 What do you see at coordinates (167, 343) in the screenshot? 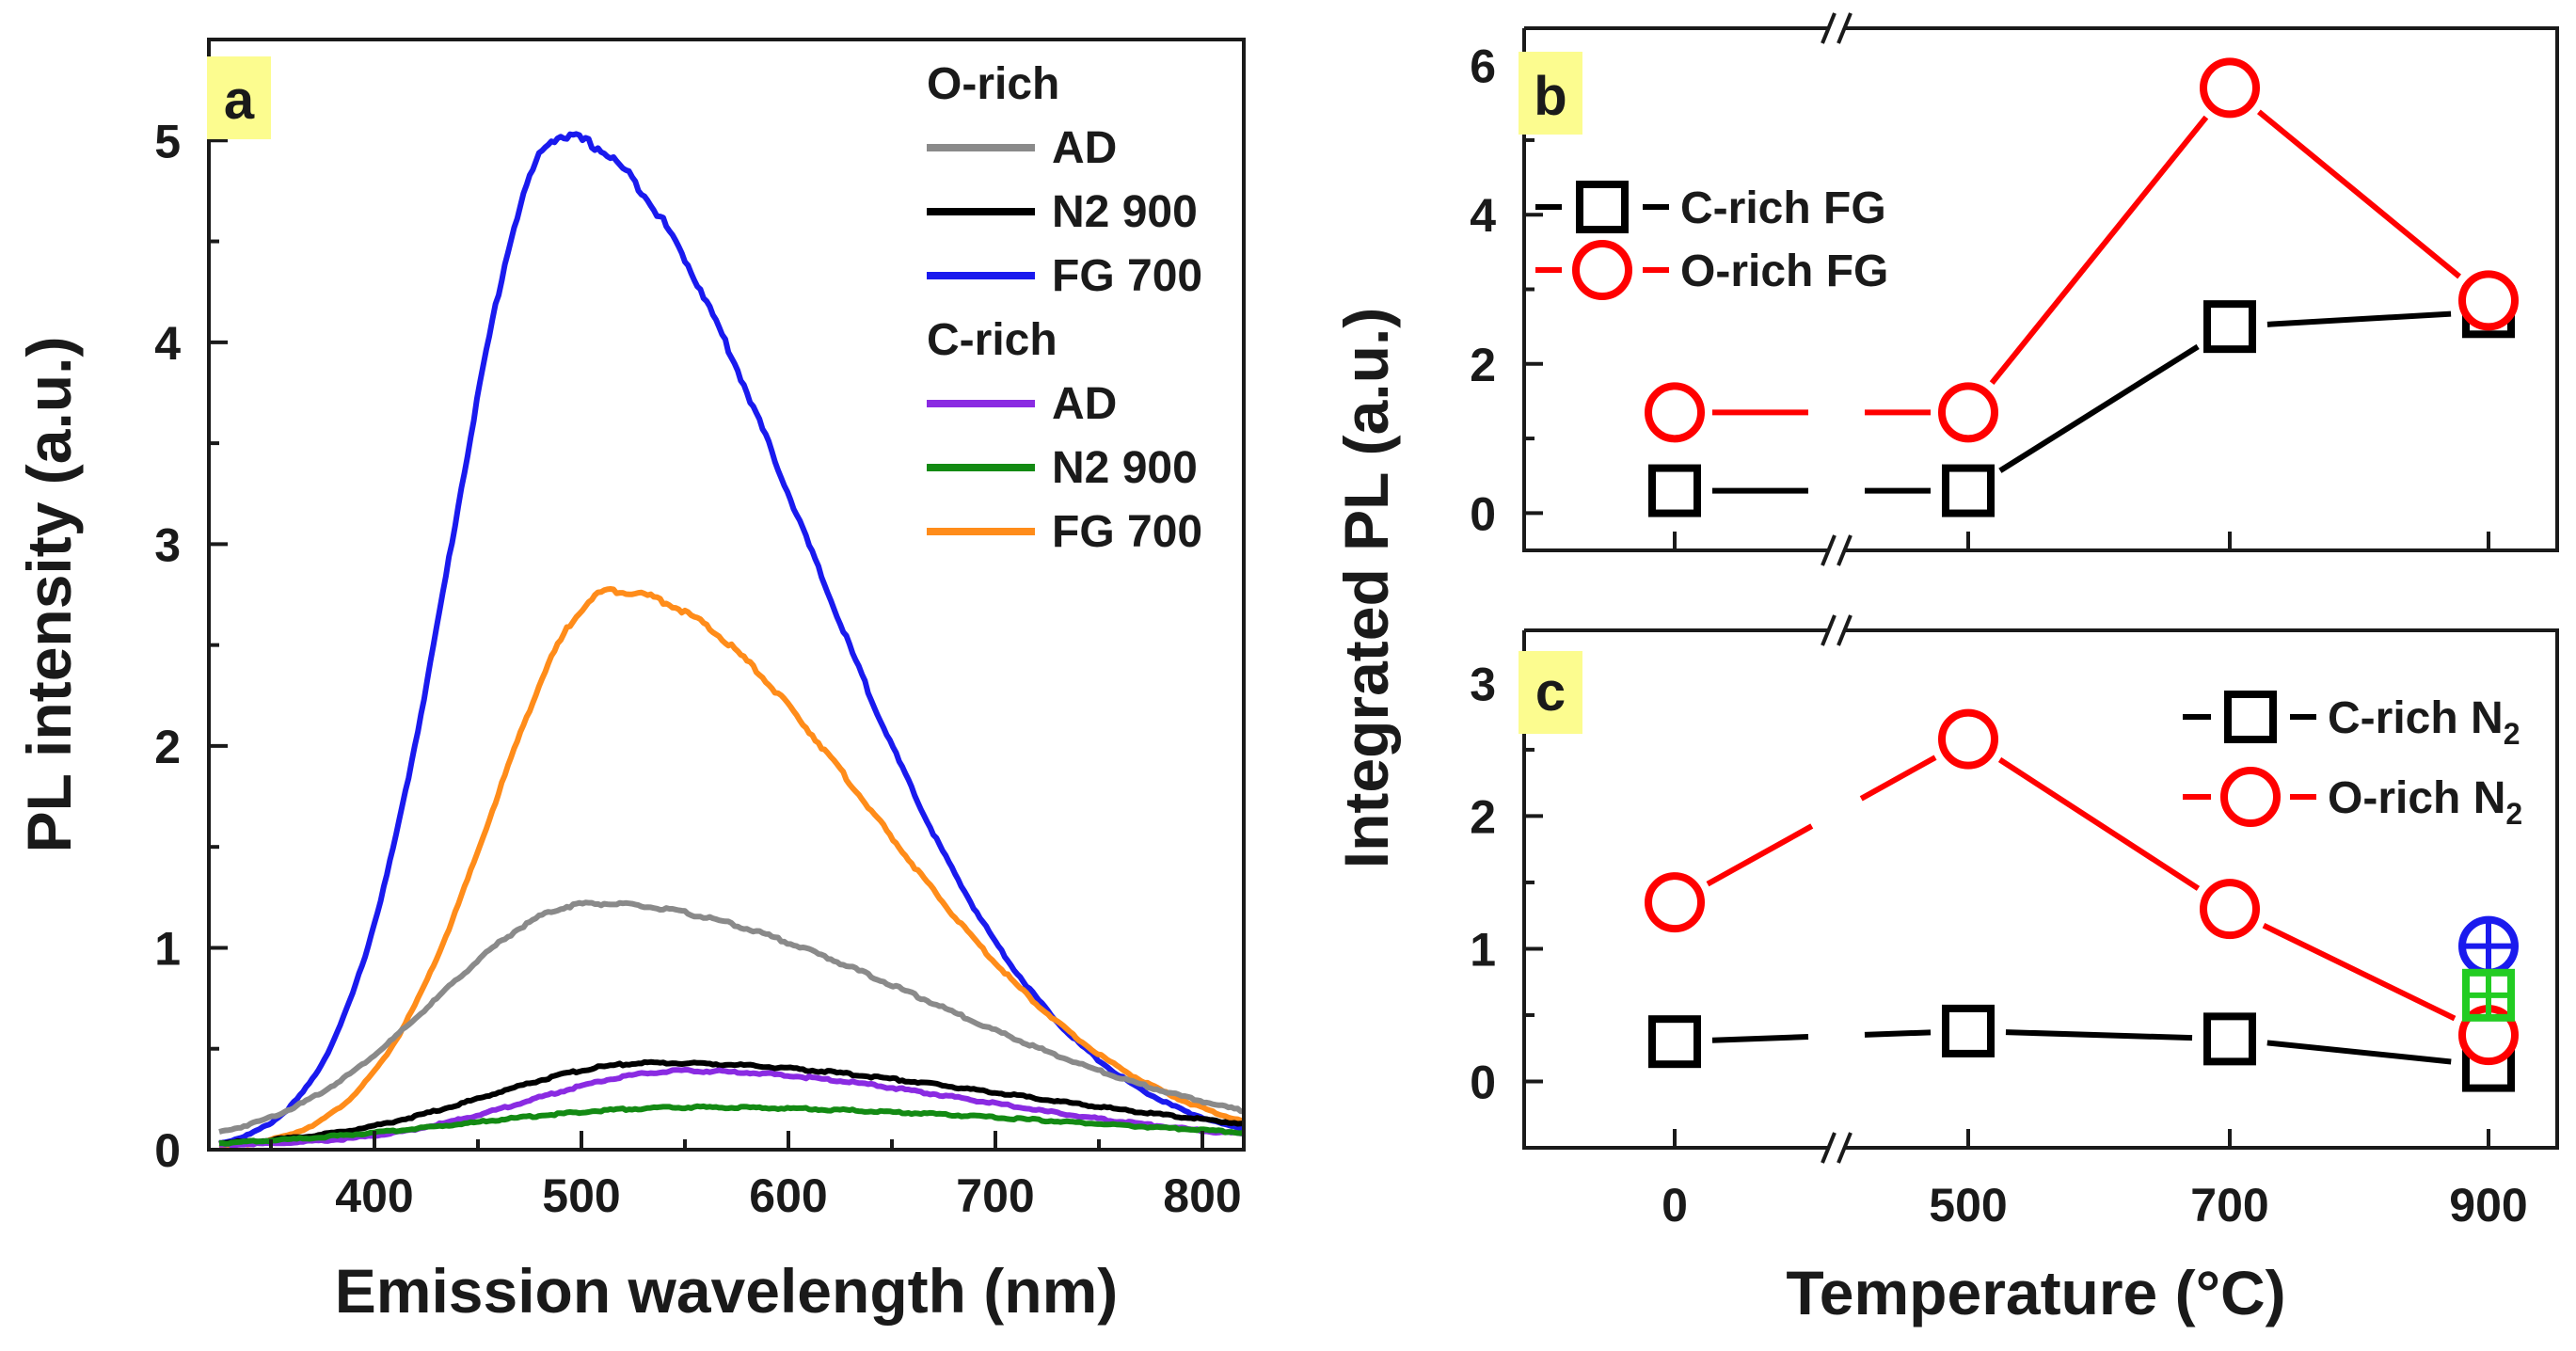
I see `panel-a-ytick-label: 4` at bounding box center [167, 343].